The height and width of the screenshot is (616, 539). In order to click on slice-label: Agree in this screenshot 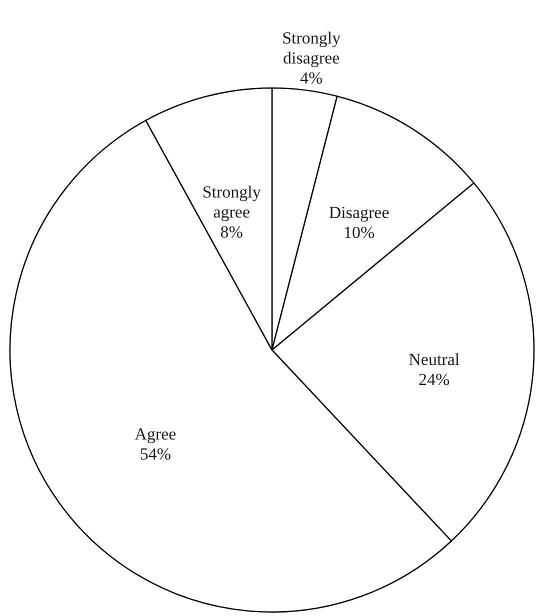, I will do `click(155, 434)`.